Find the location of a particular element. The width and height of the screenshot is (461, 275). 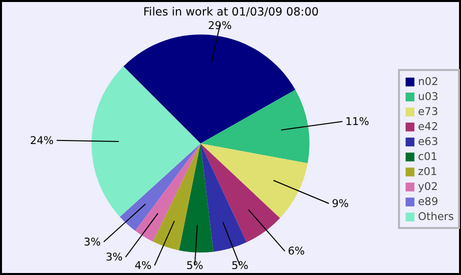

data-label: 6% is located at coordinates (296, 251).